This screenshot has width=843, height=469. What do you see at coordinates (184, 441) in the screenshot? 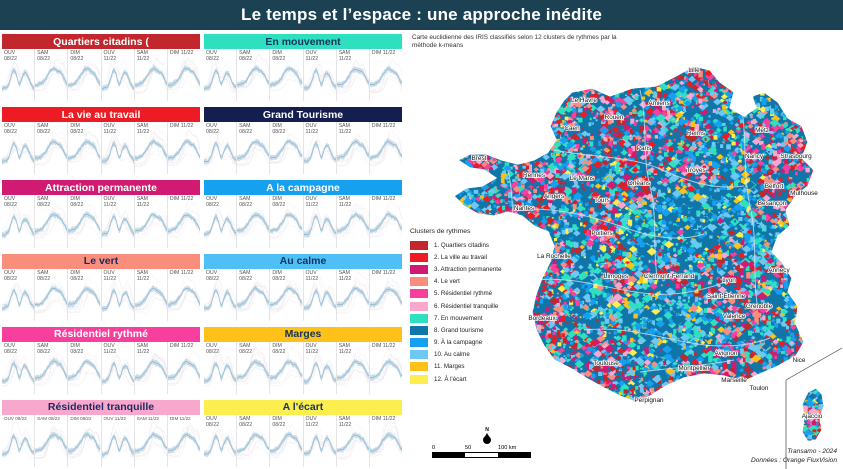
I see `facet-r-sidentiel-tranquille-5: DIM 11/22` at bounding box center [184, 441].